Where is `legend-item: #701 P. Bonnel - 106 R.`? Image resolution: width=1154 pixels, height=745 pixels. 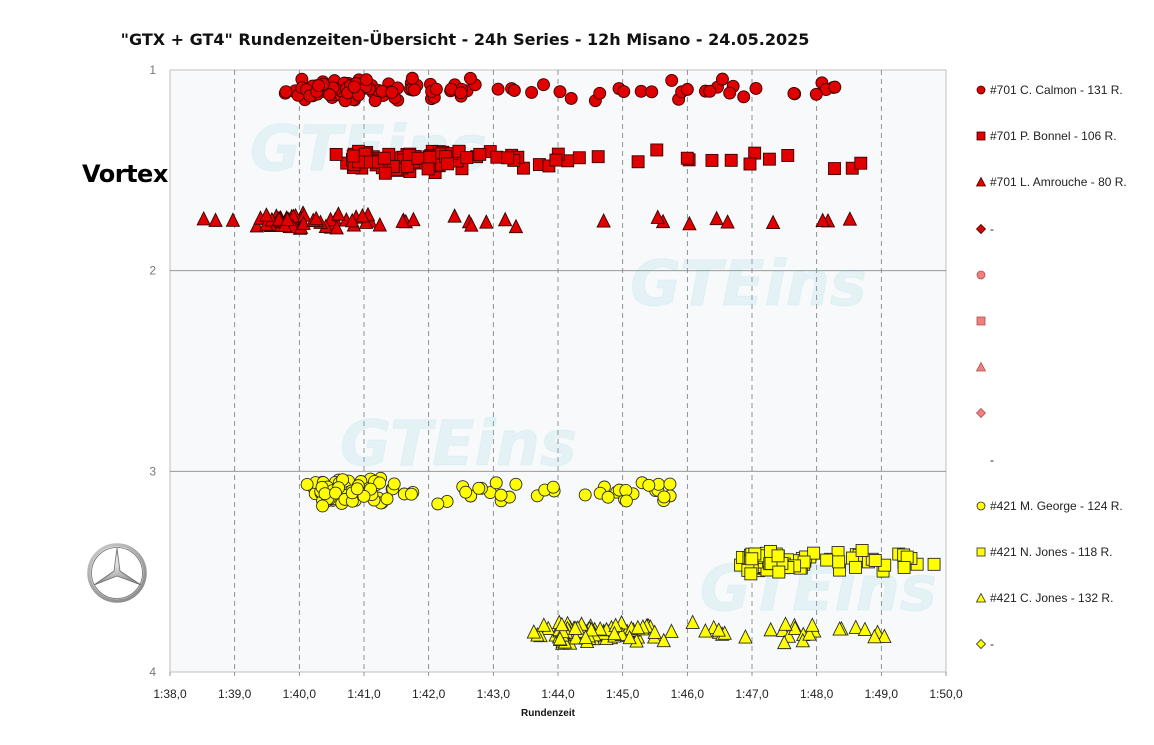
legend-item: #701 P. Bonnel - 106 R. is located at coordinates (1045, 136).